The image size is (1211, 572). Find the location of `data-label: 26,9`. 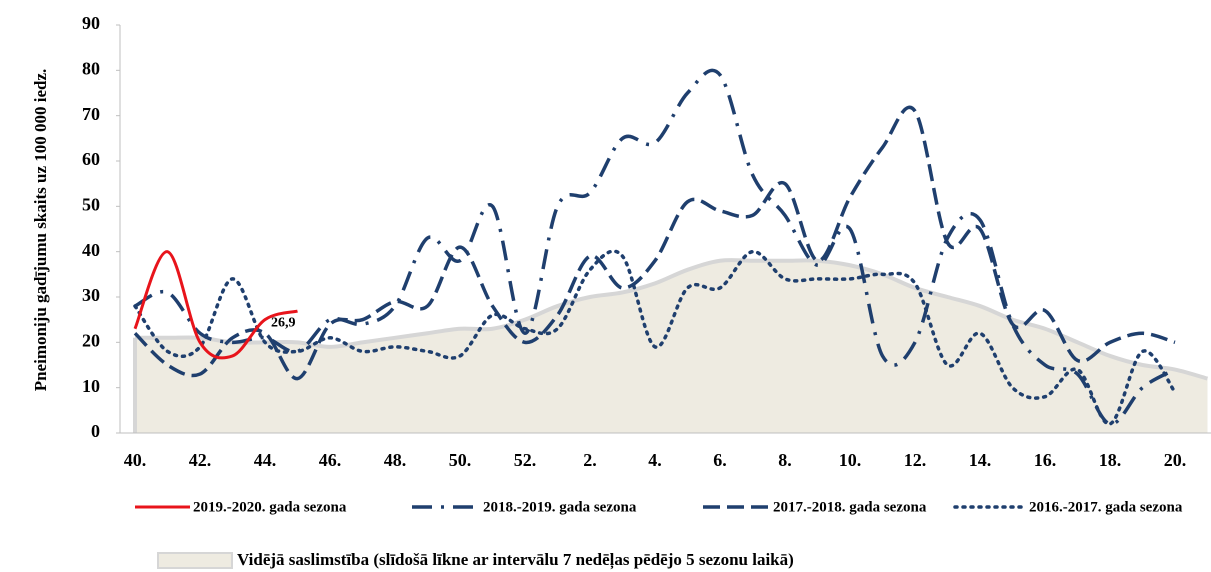

data-label: 26,9 is located at coordinates (283, 322).